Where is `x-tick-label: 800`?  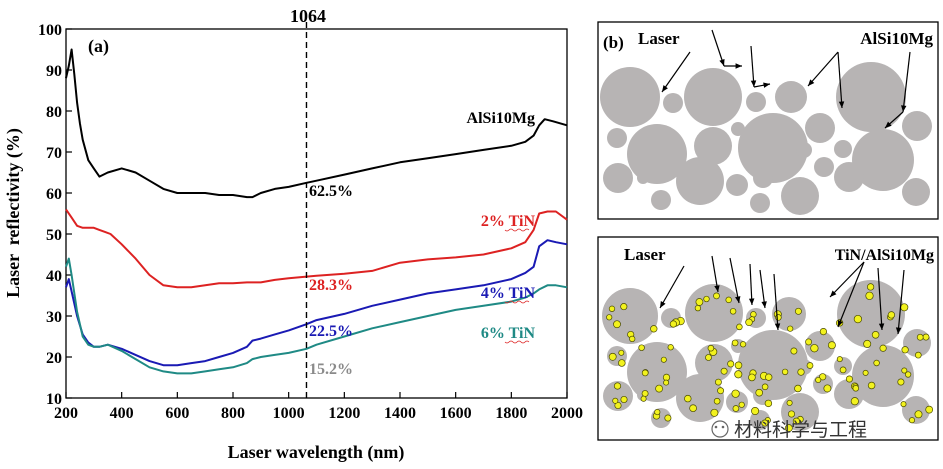
x-tick-label: 800 is located at coordinates (233, 413).